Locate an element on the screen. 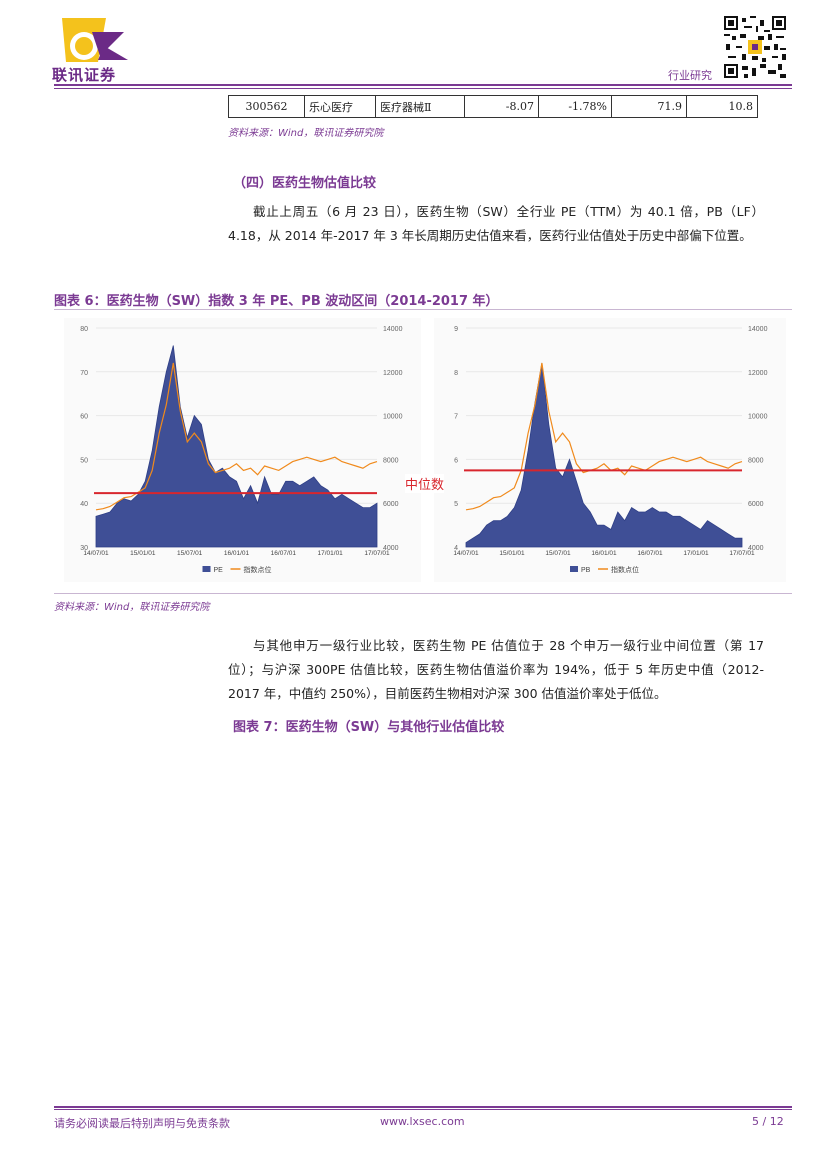  stock-code: 300562 is located at coordinates (266, 106).